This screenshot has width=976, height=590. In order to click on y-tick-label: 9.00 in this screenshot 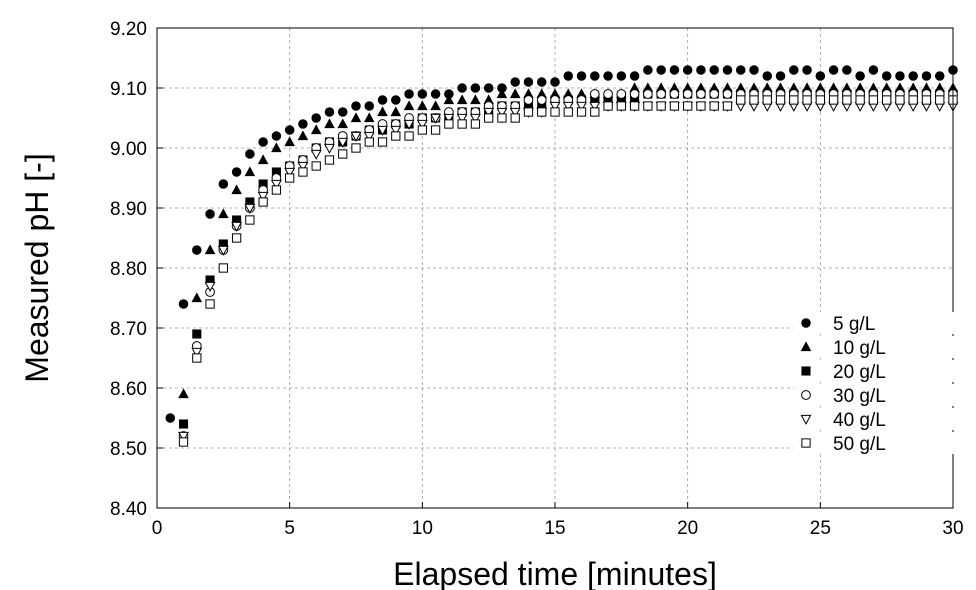, I will do `click(128, 149)`.